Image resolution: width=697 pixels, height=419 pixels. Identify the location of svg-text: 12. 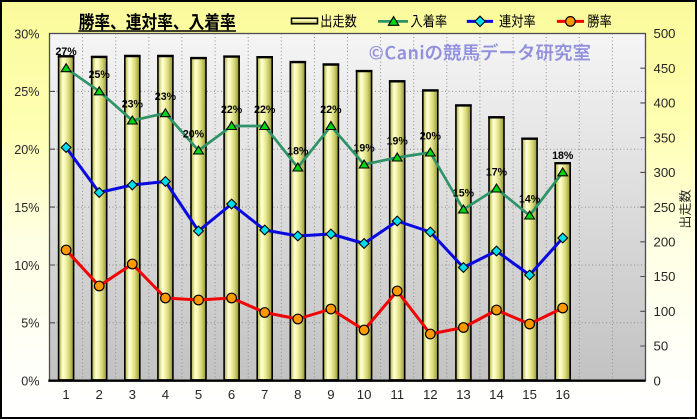
(430, 394).